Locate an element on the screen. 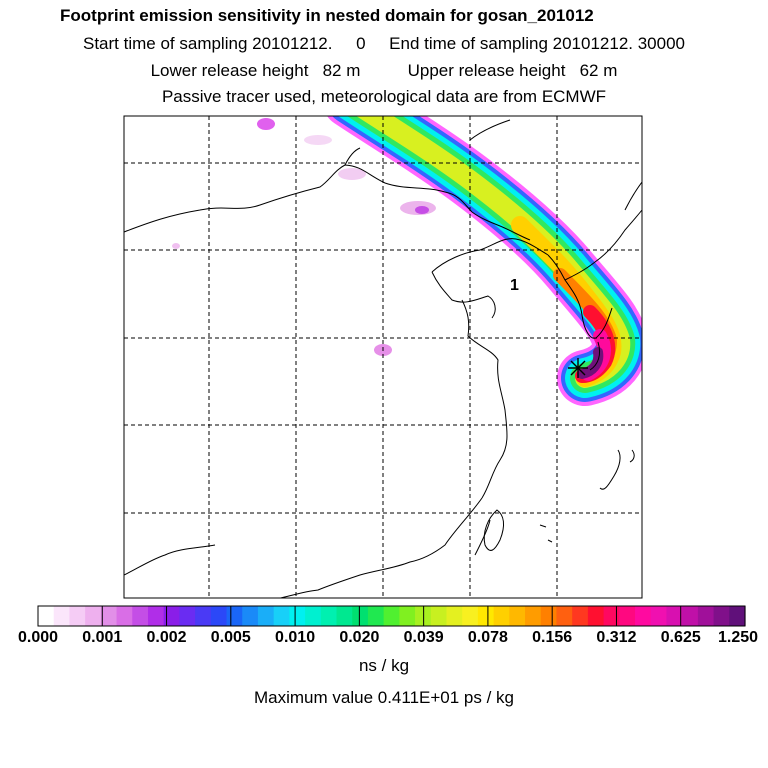 Image resolution: width=768 pixels, height=768 pixels. colorbar-tick-label: 0.010 is located at coordinates (295, 637).